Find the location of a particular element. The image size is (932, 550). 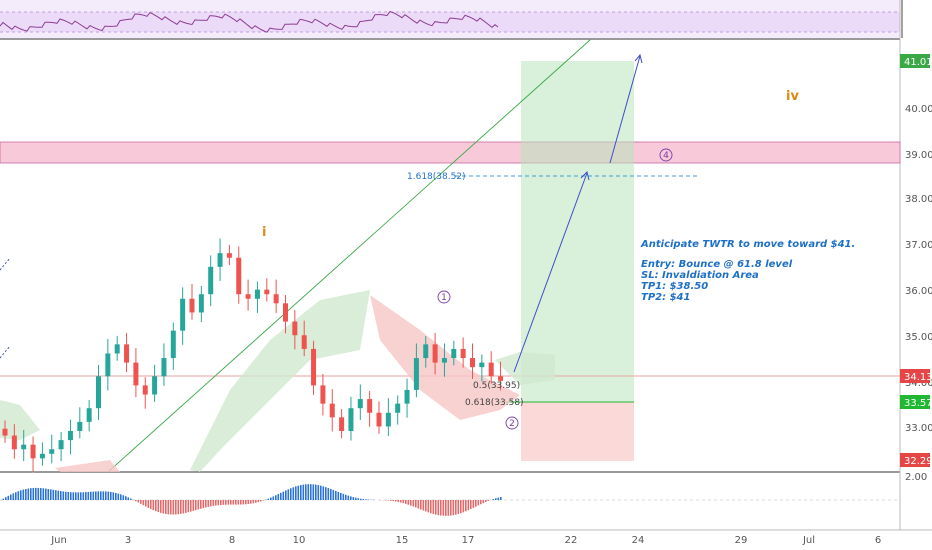

fib-0618-label: 0.618(33.58) is located at coordinates (494, 403).